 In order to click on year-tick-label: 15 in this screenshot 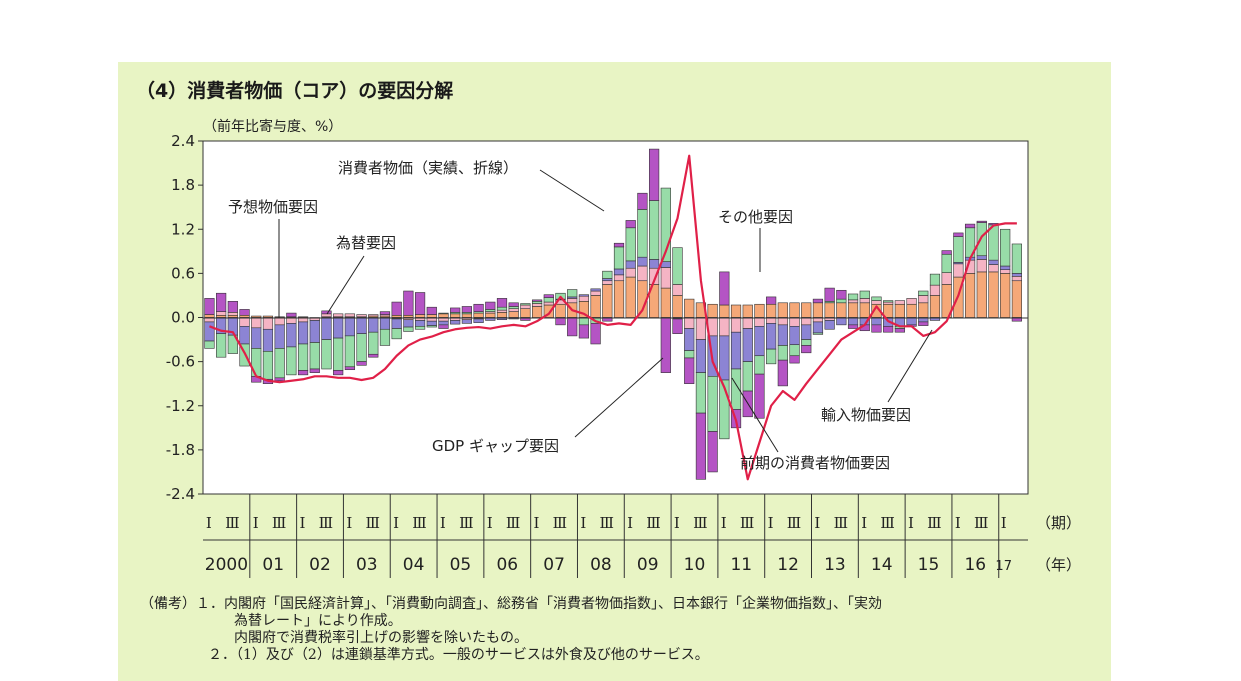, I will do `click(929, 565)`.